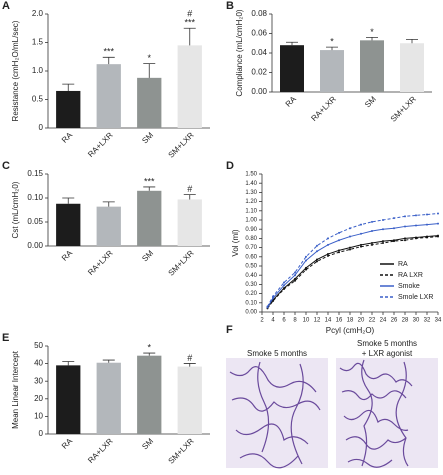  Describe the element at coordinates (251, 267) in the screenshot. I see `y-tick-label: 0.50` at that location.